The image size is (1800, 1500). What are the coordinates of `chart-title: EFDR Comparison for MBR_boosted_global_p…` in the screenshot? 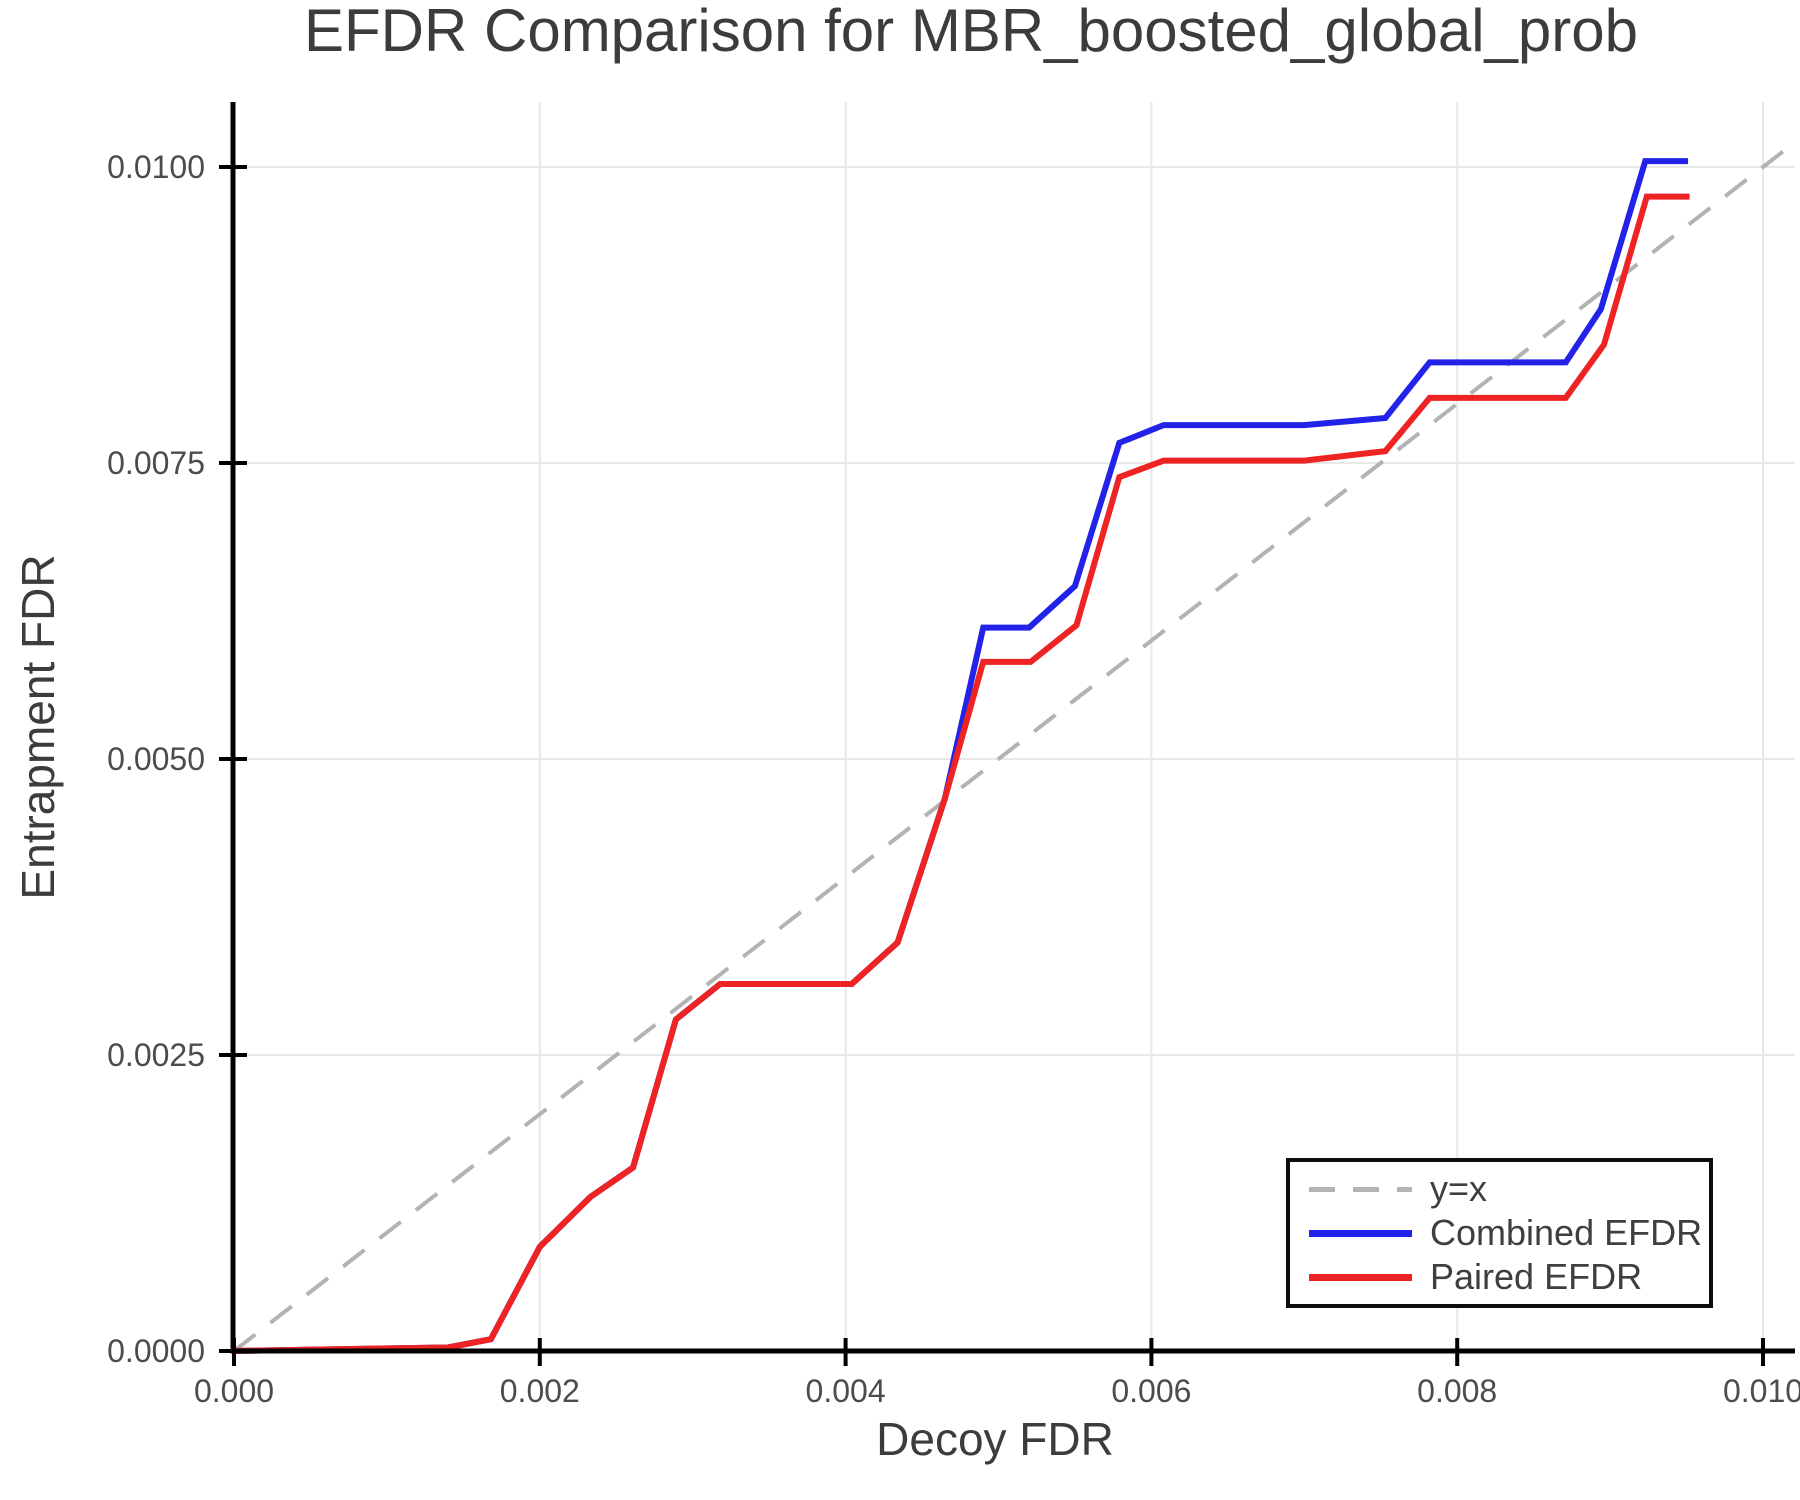 It's located at (971, 32).